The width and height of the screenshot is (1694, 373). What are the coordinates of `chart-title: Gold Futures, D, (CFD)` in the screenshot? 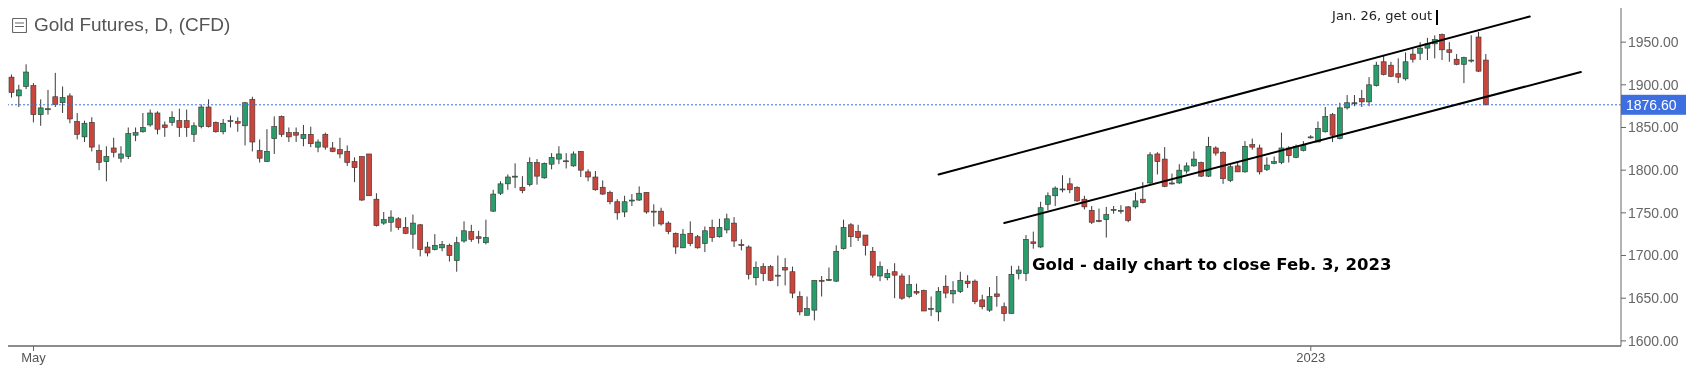 It's located at (132, 25).